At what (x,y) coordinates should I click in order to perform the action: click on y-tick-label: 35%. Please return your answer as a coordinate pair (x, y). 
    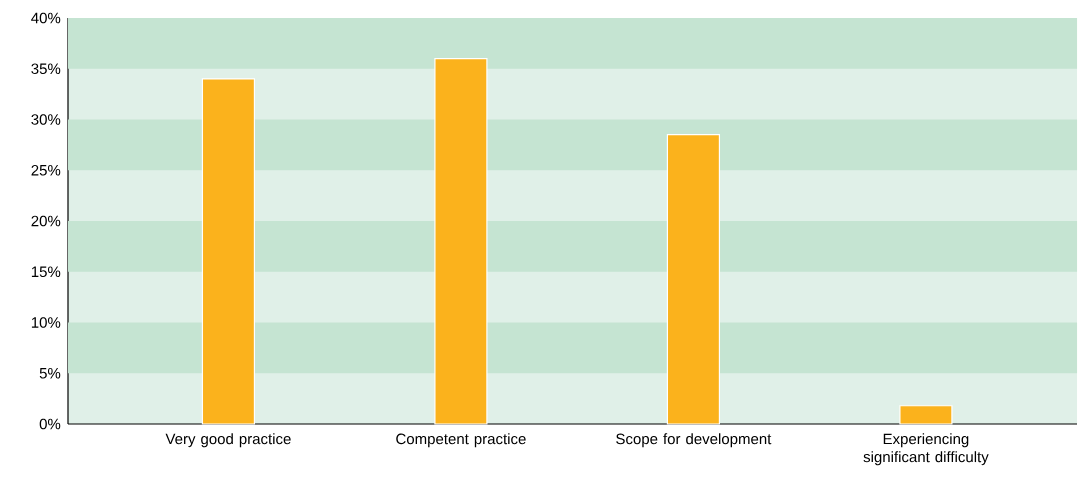
    Looking at the image, I should click on (46, 69).